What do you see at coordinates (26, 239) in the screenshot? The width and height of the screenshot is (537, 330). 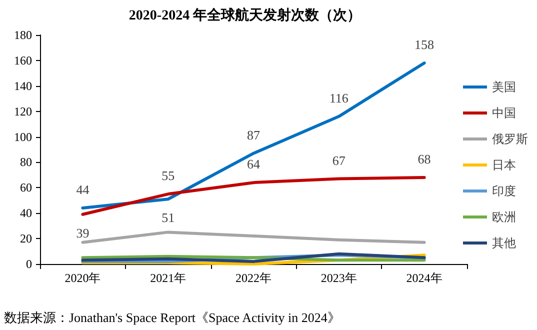 I see `y-tick-label: 20` at bounding box center [26, 239].